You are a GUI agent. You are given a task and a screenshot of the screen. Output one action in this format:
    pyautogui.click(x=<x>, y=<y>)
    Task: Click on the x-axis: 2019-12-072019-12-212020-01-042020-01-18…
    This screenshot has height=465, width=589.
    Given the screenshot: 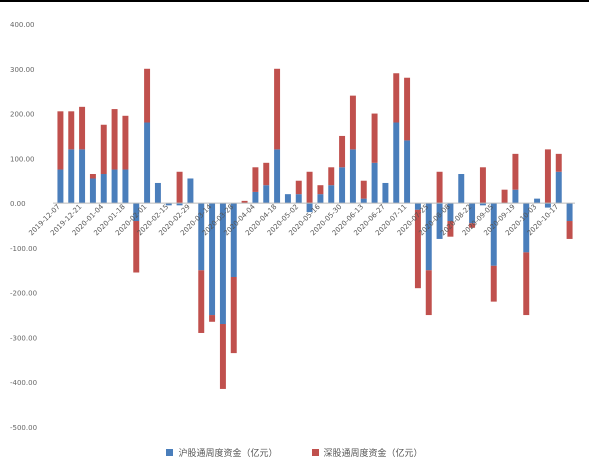 What is the action you would take?
    pyautogui.click(x=301, y=219)
    